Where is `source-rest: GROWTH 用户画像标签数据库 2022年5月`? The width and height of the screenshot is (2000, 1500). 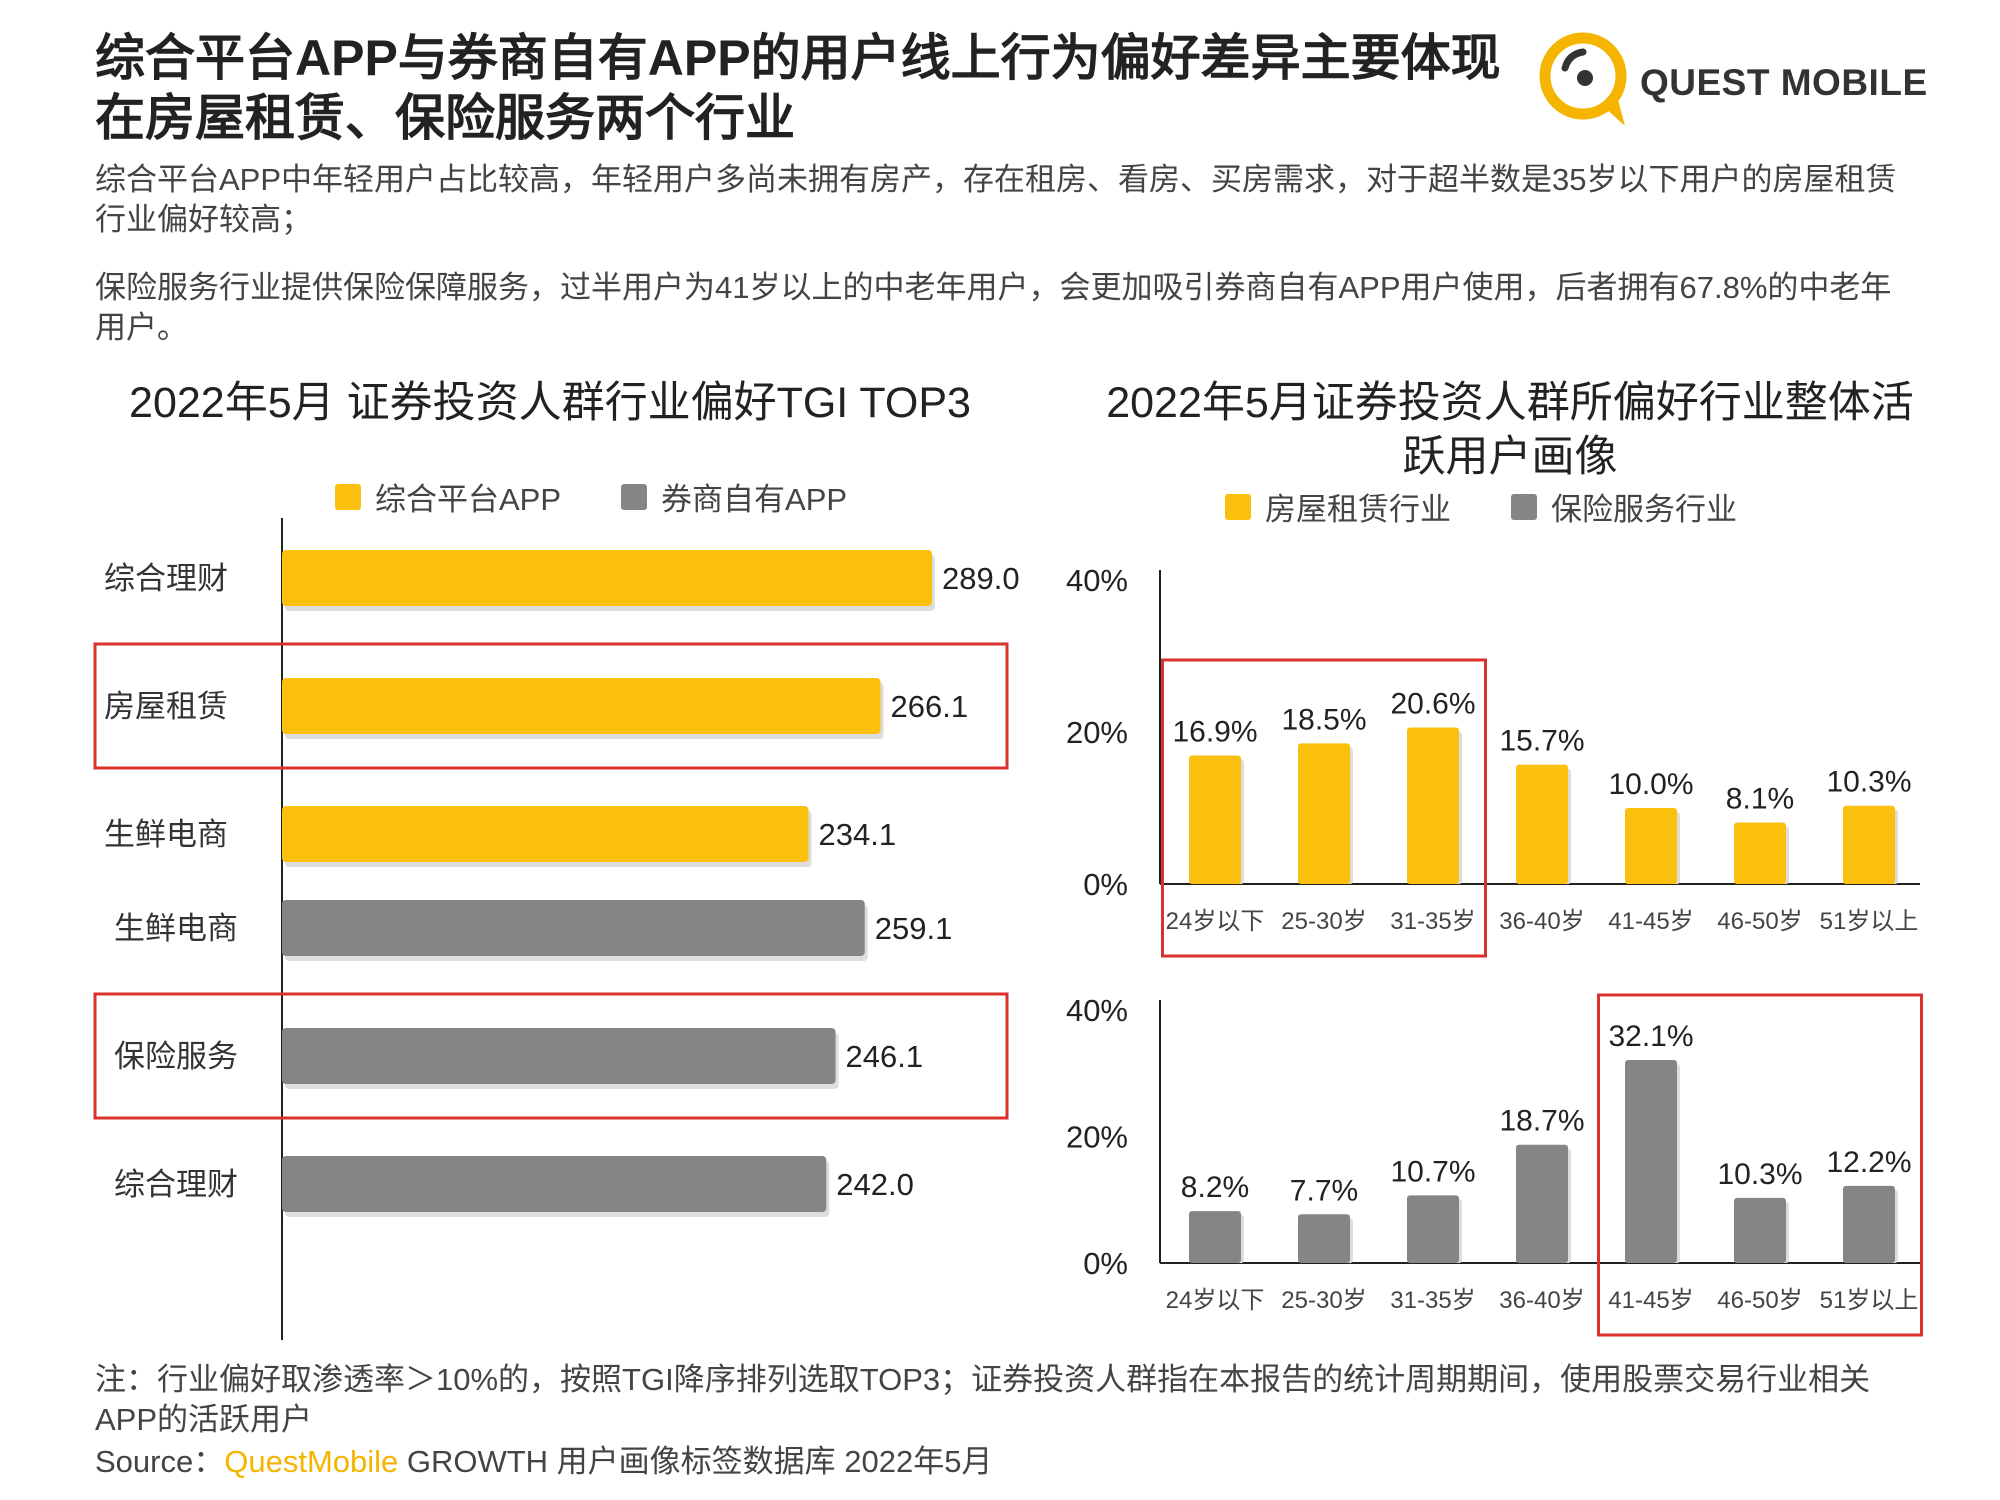 source-rest: GROWTH 用户画像标签数据库 2022年5月 is located at coordinates (695, 1461).